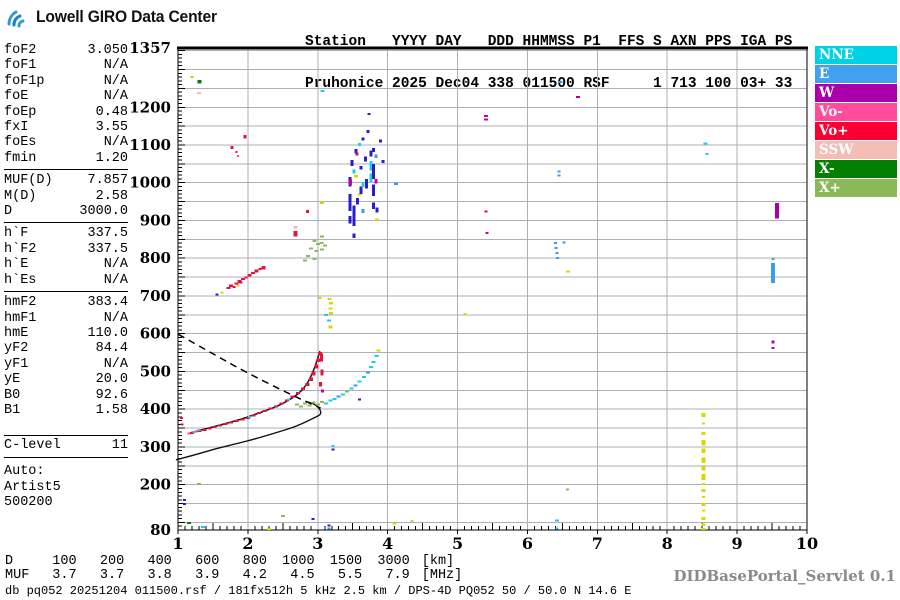 The image size is (900, 600). Describe the element at coordinates (66, 280) in the screenshot. I see `param-row-h`Es: h`Es N/A` at that location.